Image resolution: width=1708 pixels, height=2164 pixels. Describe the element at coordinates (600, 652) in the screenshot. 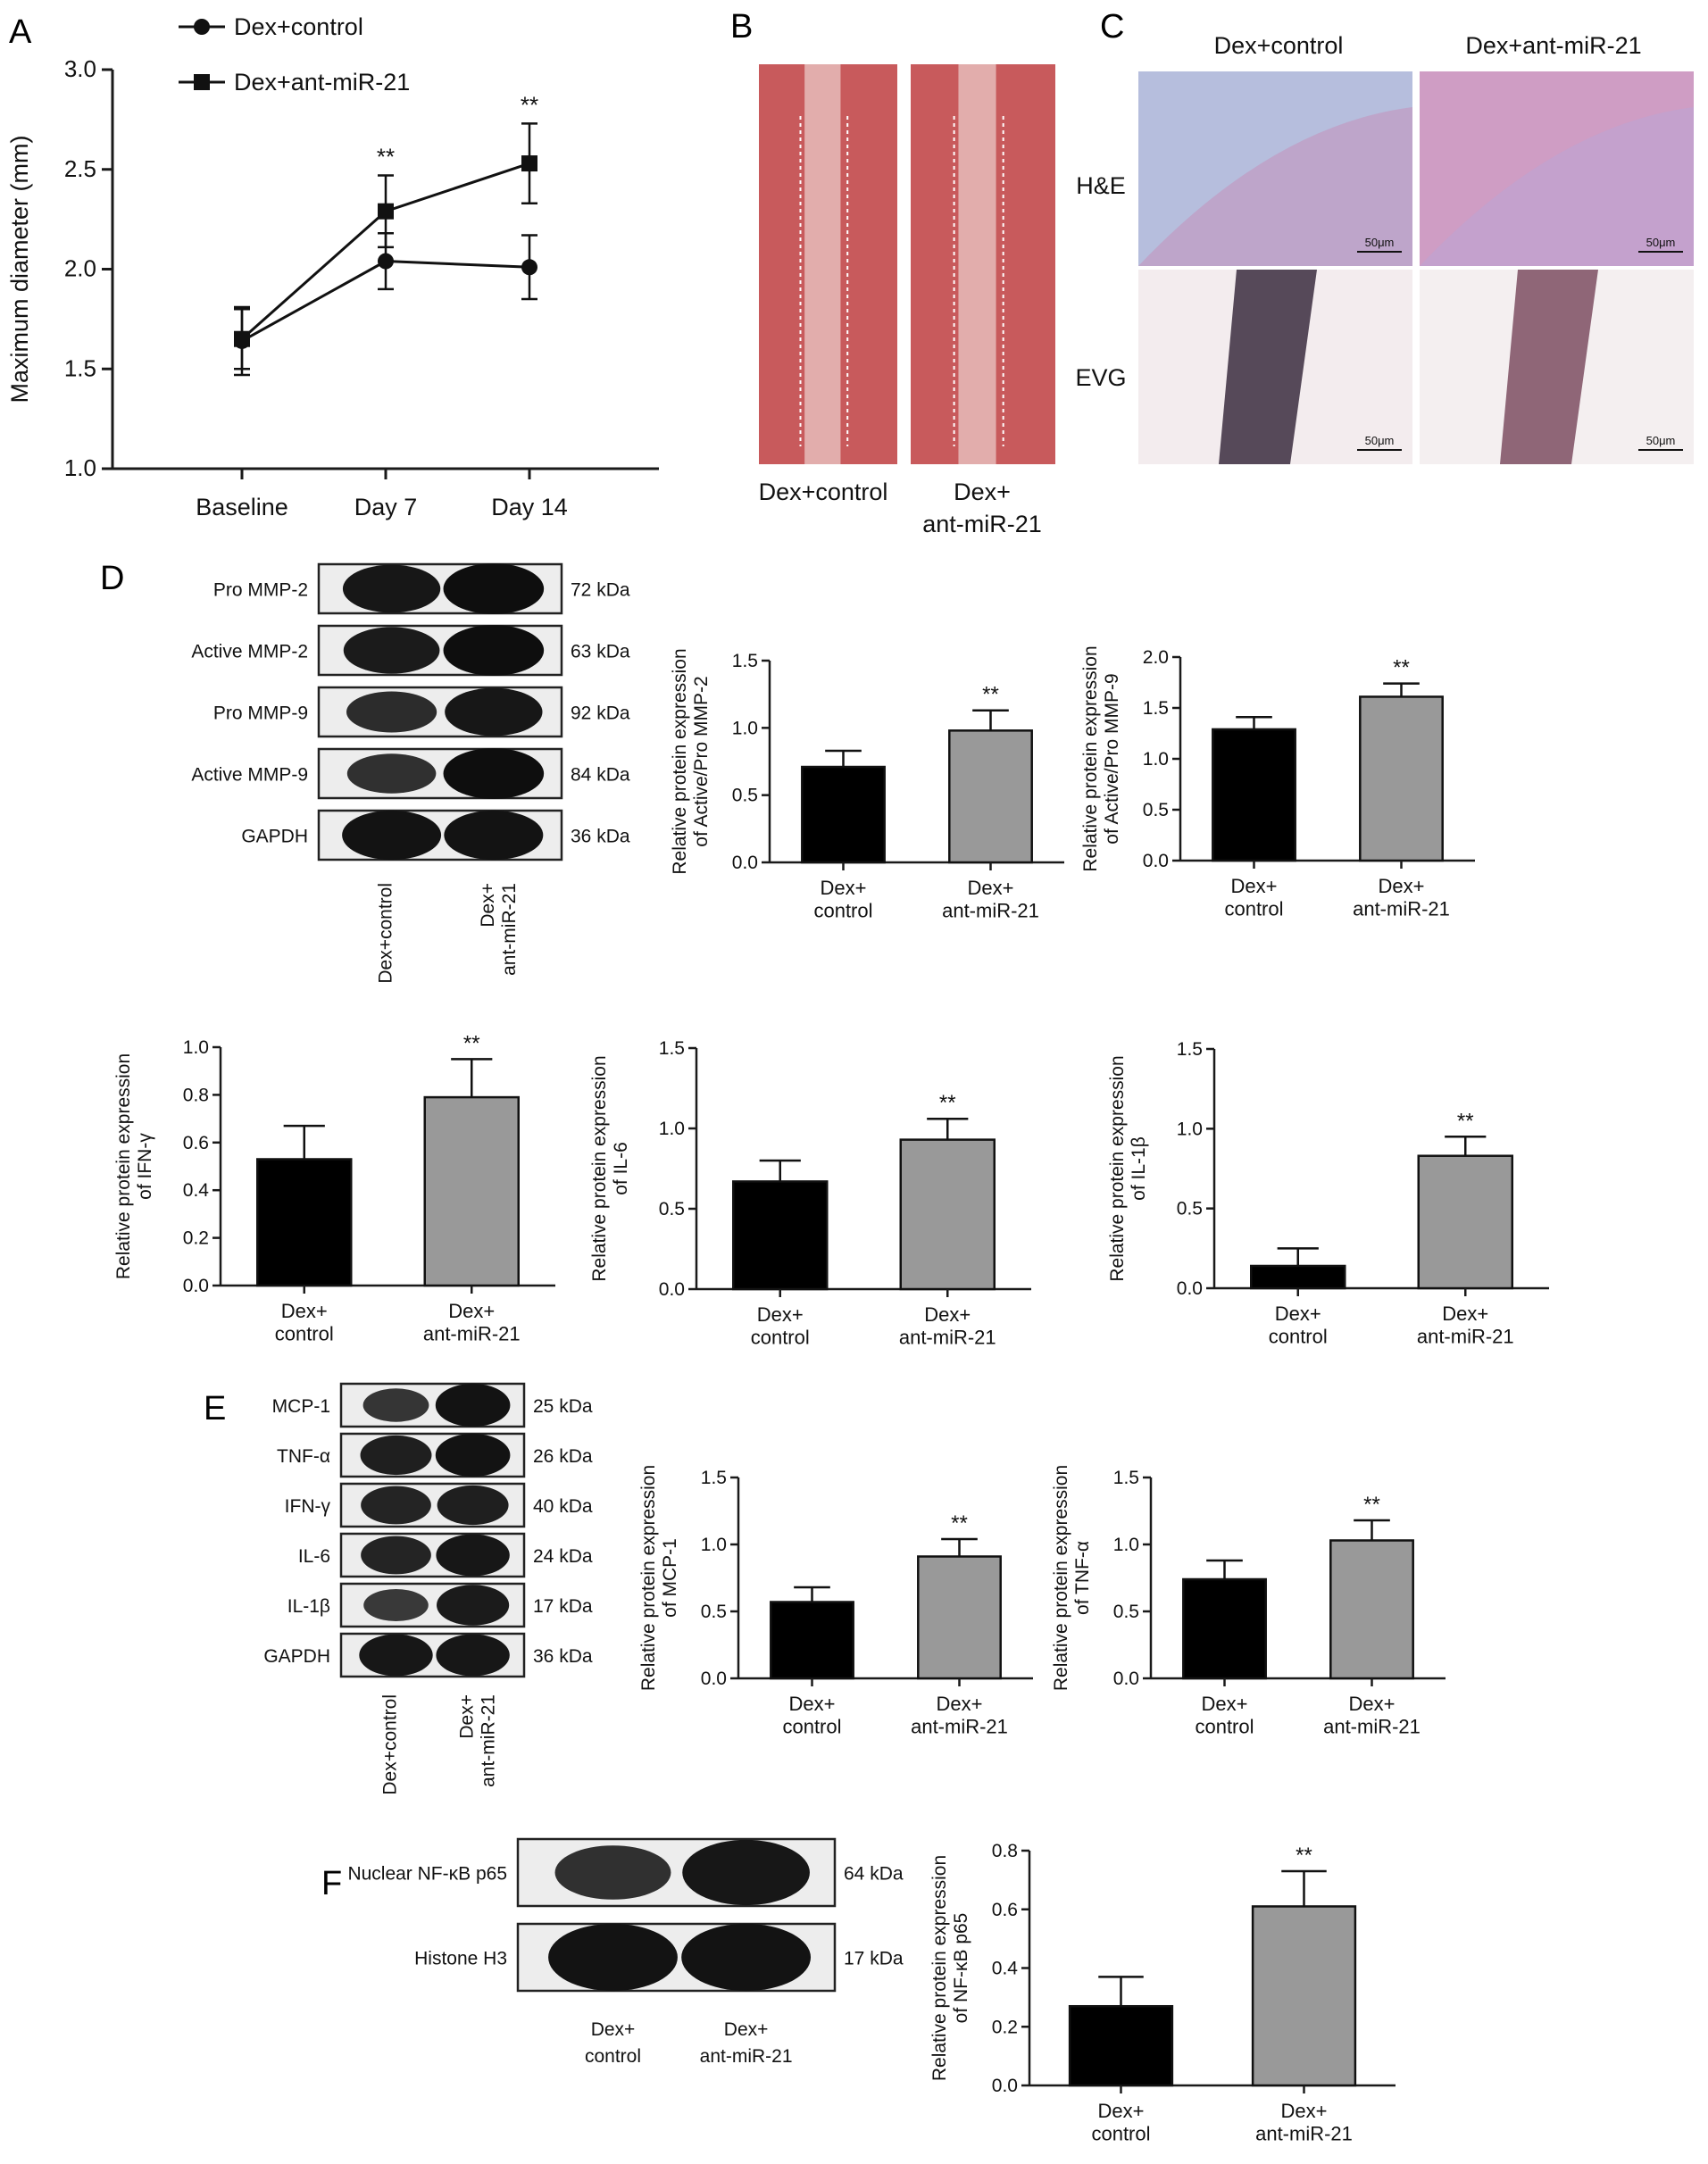

I see `blot-kda-label: 63 kDa` at that location.